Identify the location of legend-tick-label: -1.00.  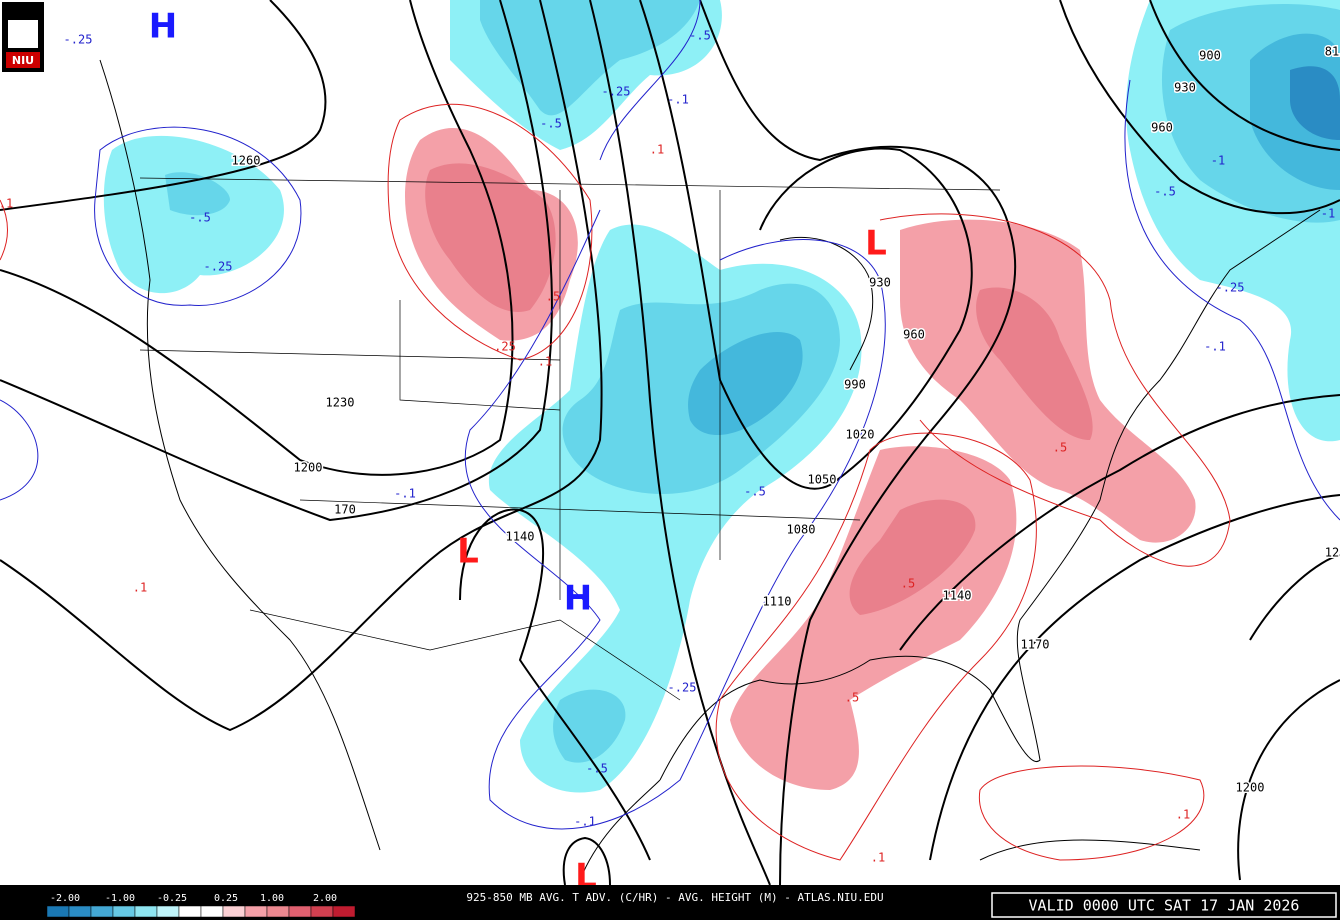
(120, 898).